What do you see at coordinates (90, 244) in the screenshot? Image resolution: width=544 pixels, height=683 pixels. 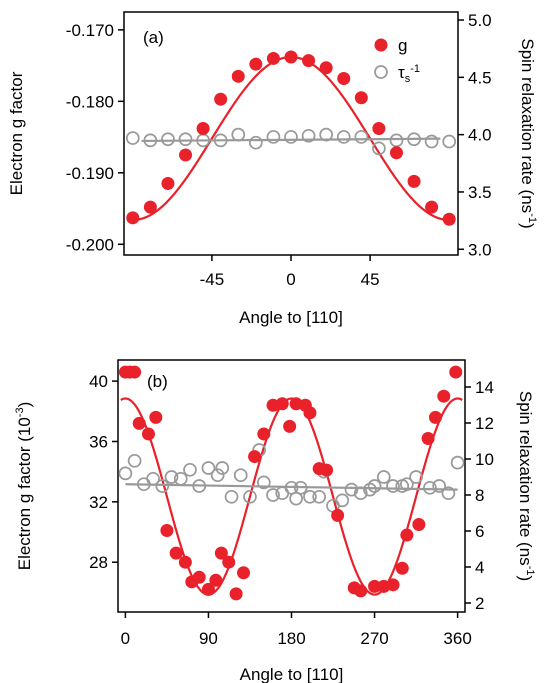 I see `y-left-tick-label: -0.200` at bounding box center [90, 244].